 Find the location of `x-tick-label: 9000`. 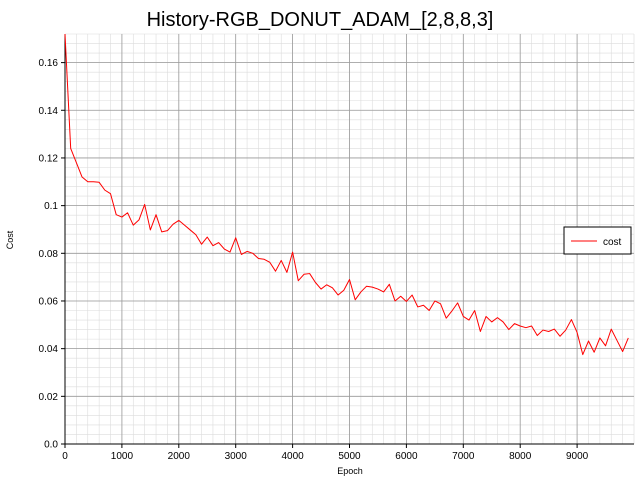

x-tick-label: 9000 is located at coordinates (577, 456).